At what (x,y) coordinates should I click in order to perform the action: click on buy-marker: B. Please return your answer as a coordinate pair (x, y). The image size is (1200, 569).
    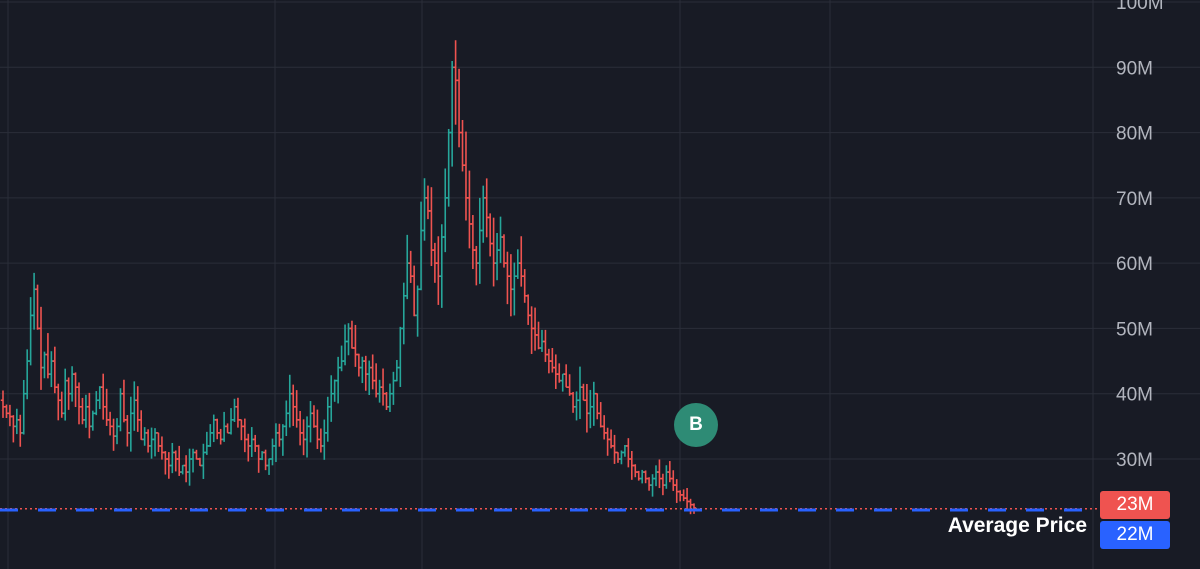
    Looking at the image, I should click on (696, 425).